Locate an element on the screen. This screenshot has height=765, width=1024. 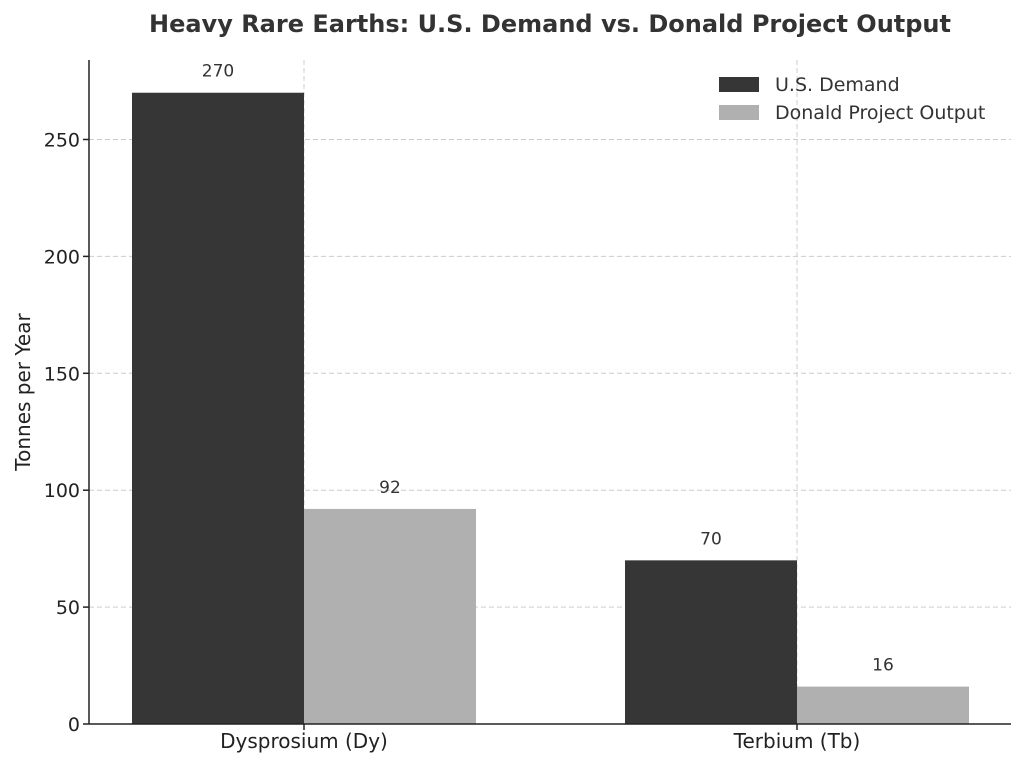
data-label: 92 is located at coordinates (390, 488).